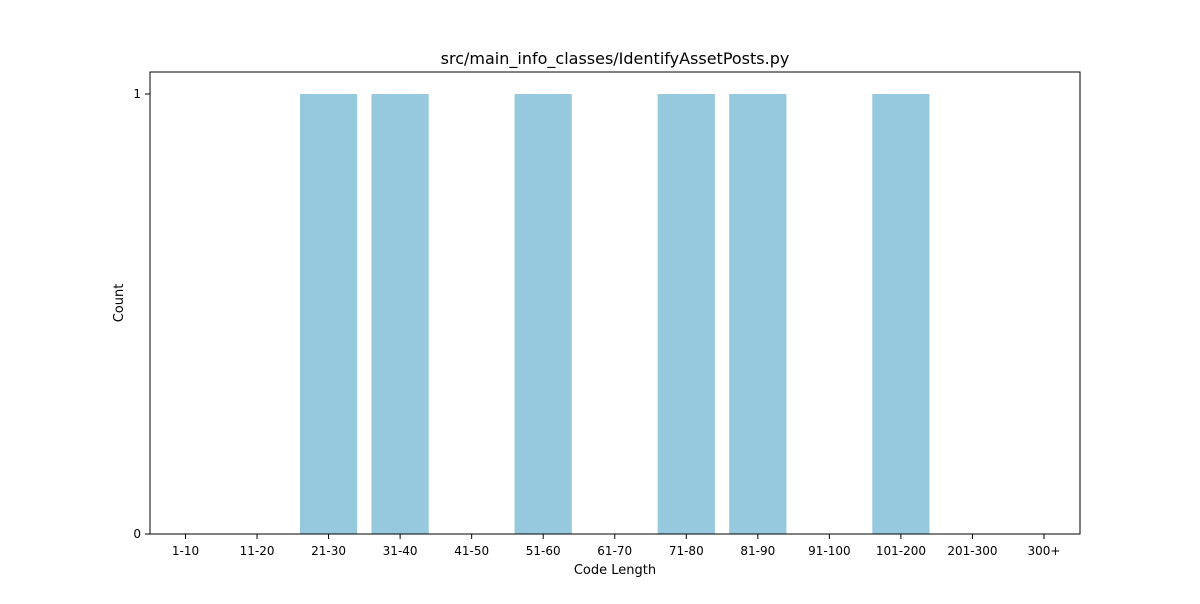 Image resolution: width=1200 pixels, height=604 pixels. Describe the element at coordinates (137, 94) in the screenshot. I see `y-tick-label: 1` at that location.